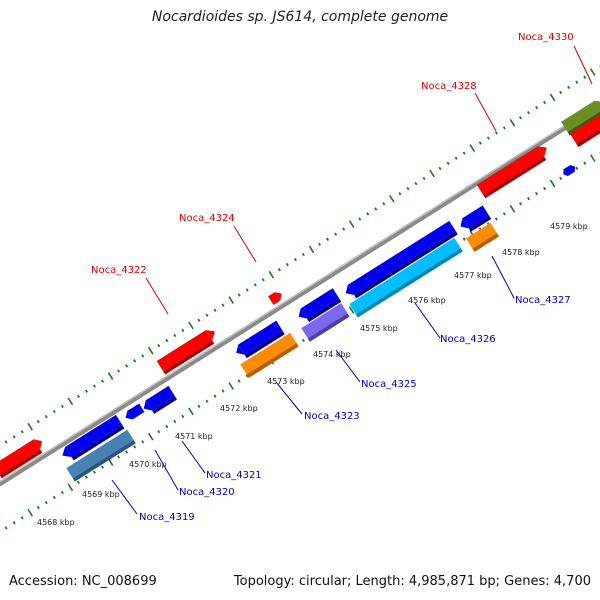  Describe the element at coordinates (300, 17) in the screenshot. I see `map-title: Nocardioides sp. JS614, complete genome` at that location.